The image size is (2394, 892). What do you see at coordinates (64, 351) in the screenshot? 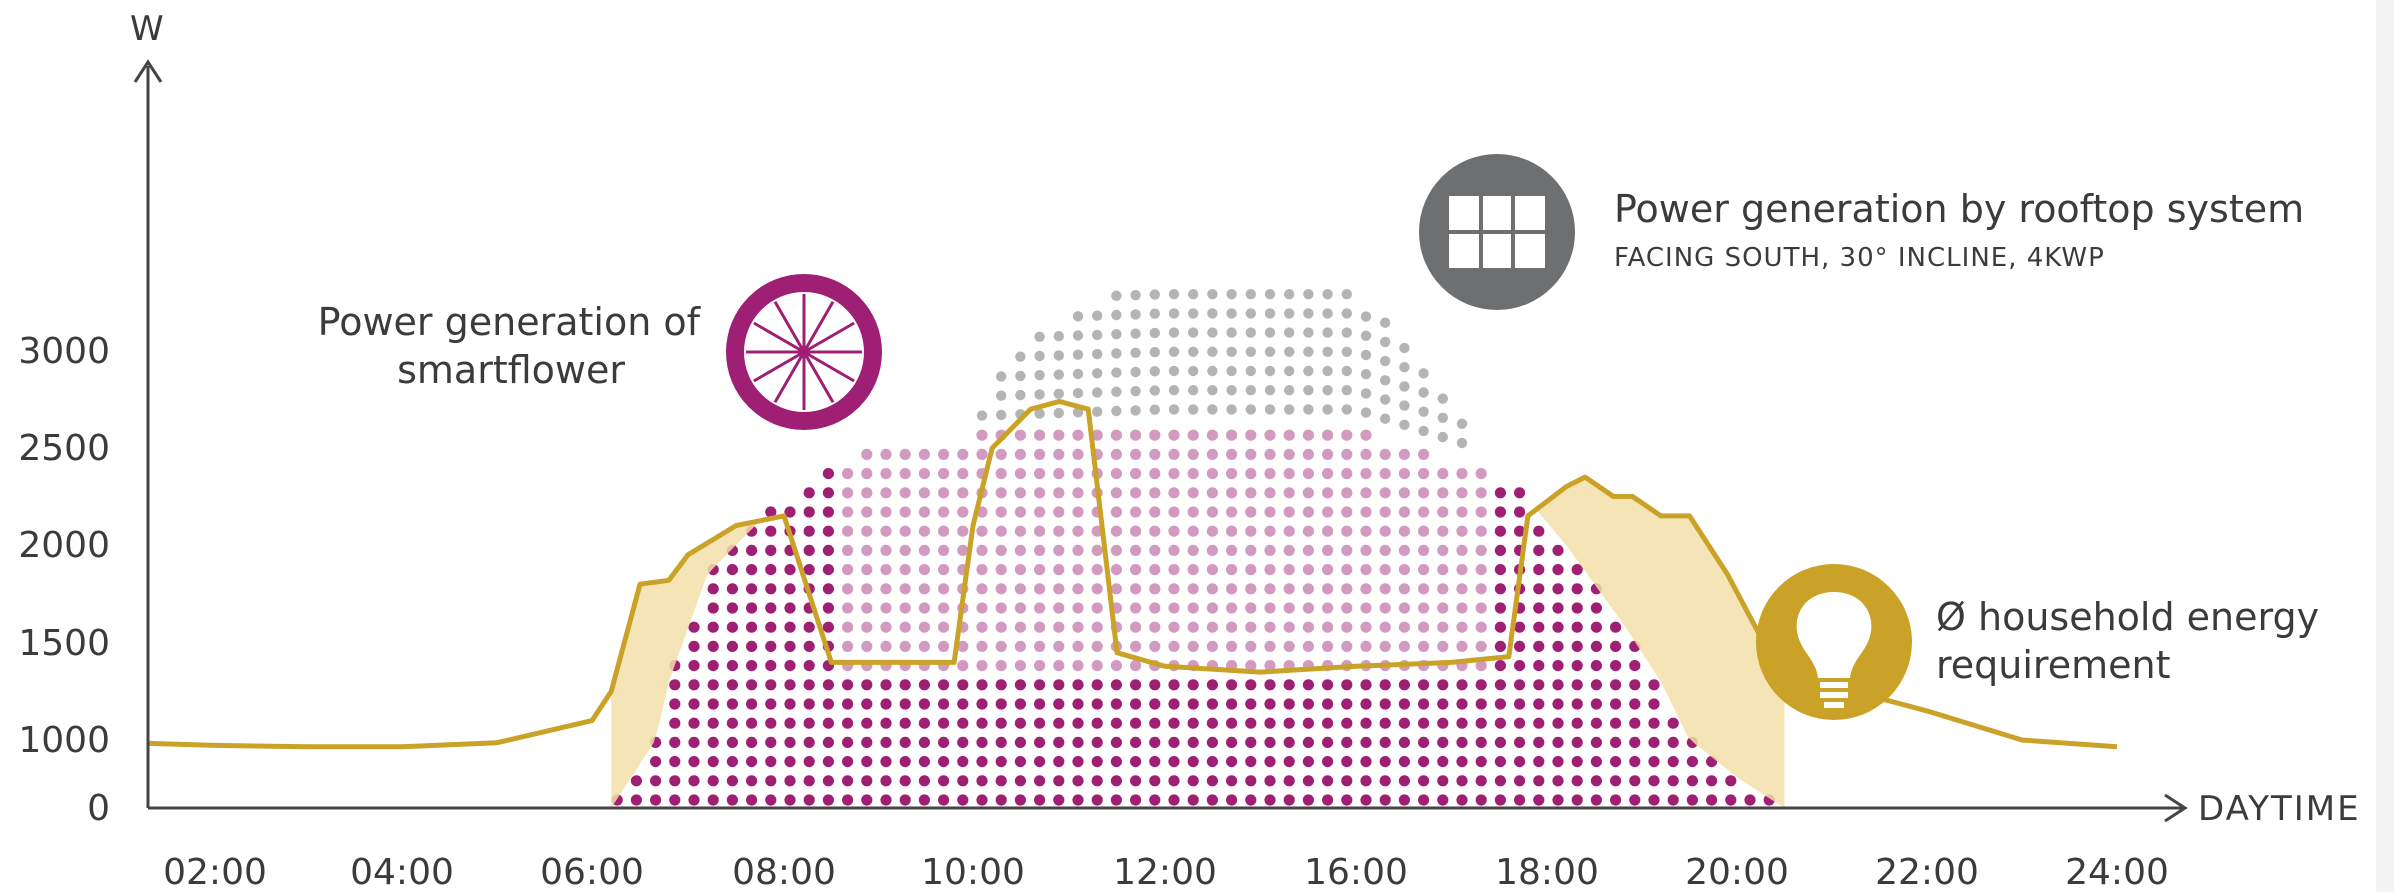
I see `y-tick-label: 3000` at bounding box center [64, 351].